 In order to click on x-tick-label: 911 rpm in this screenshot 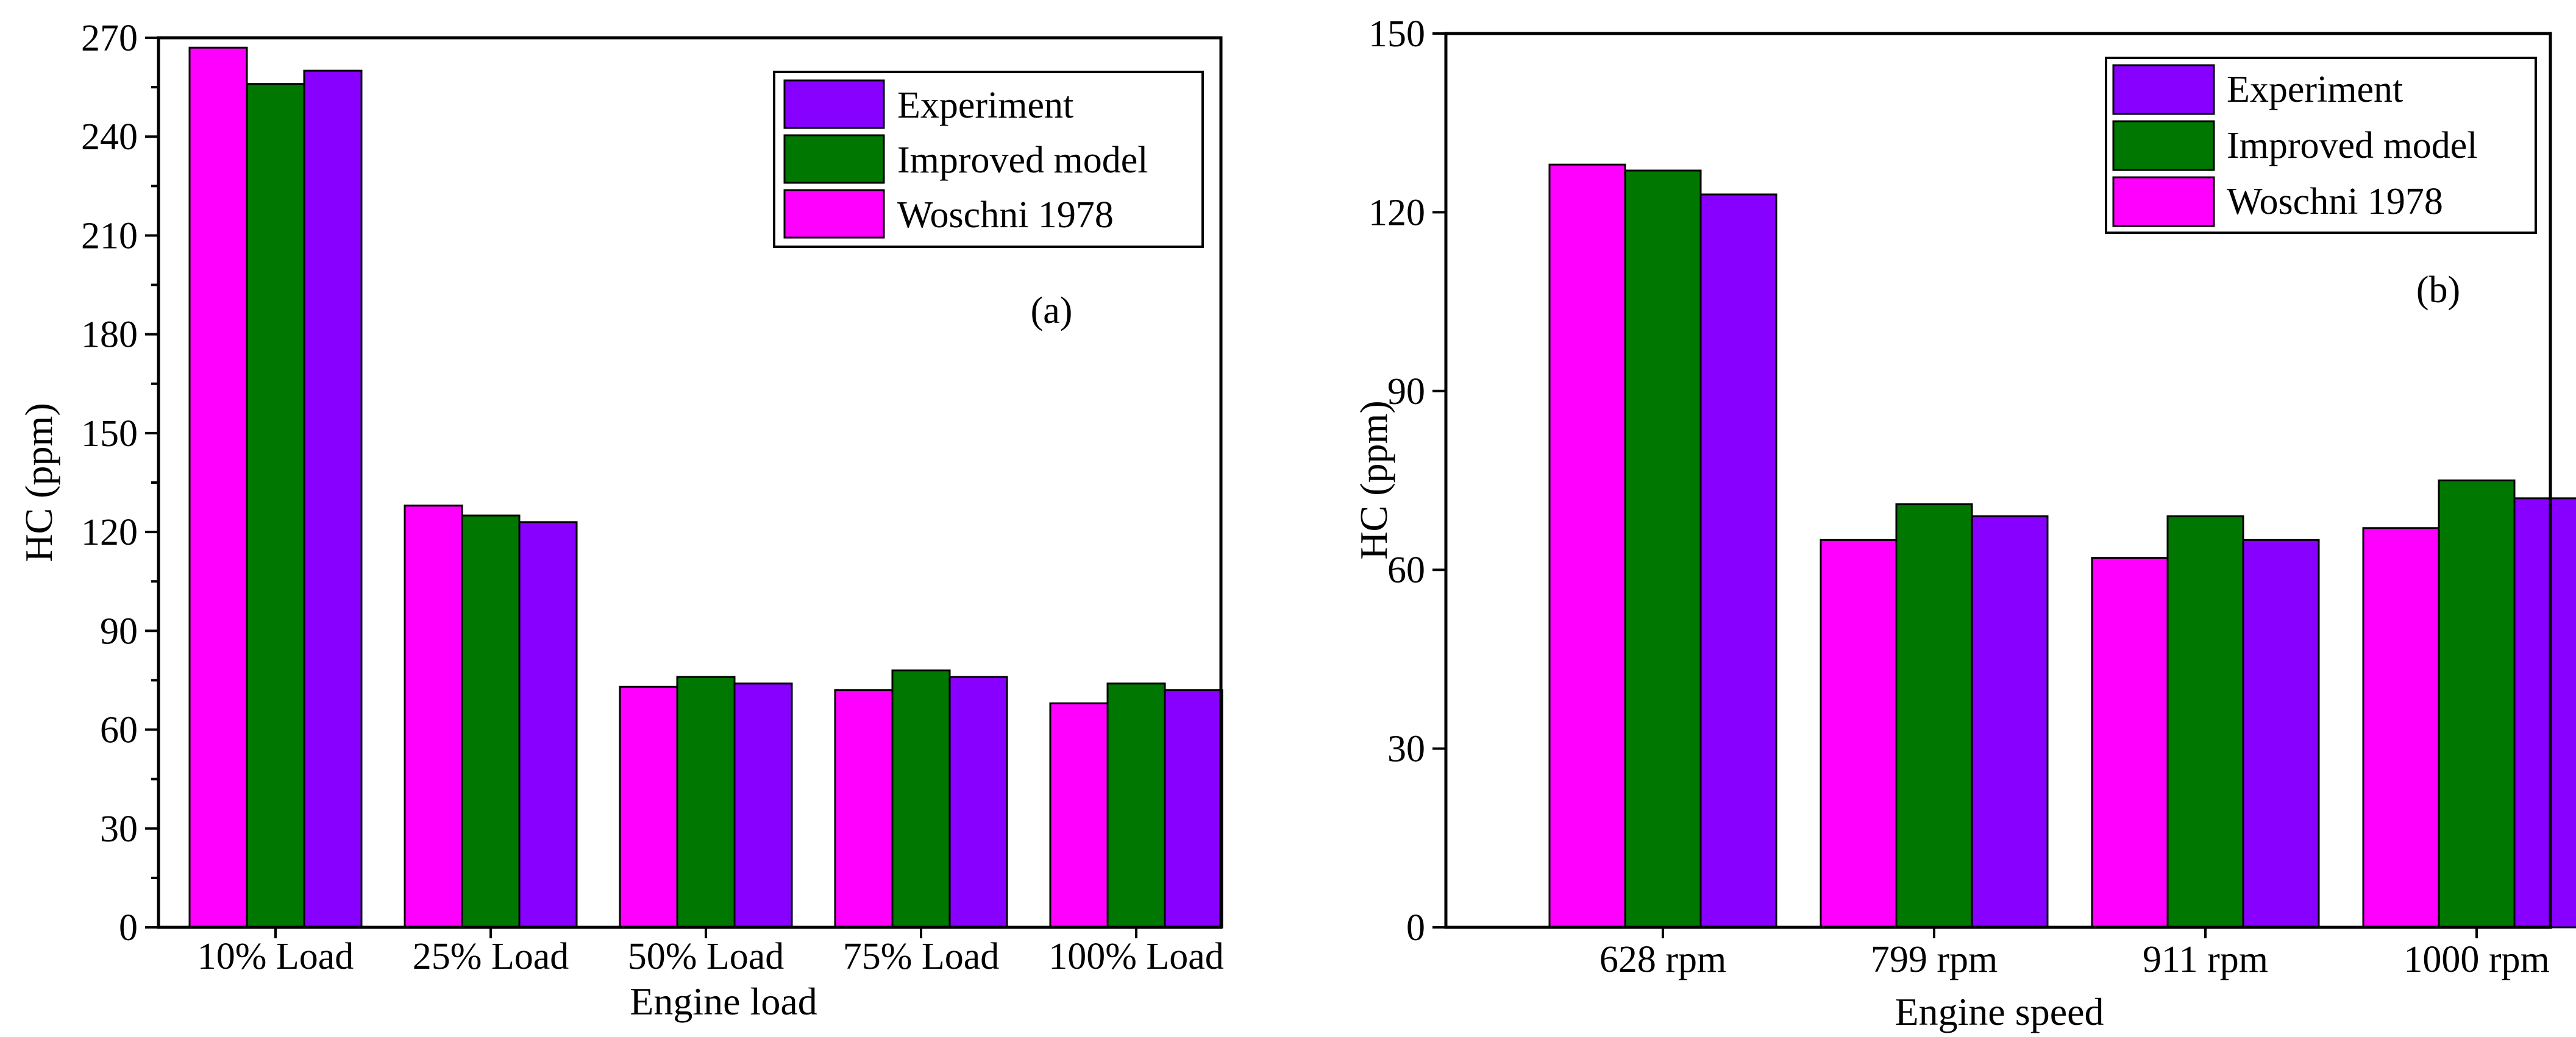, I will do `click(2205, 959)`.